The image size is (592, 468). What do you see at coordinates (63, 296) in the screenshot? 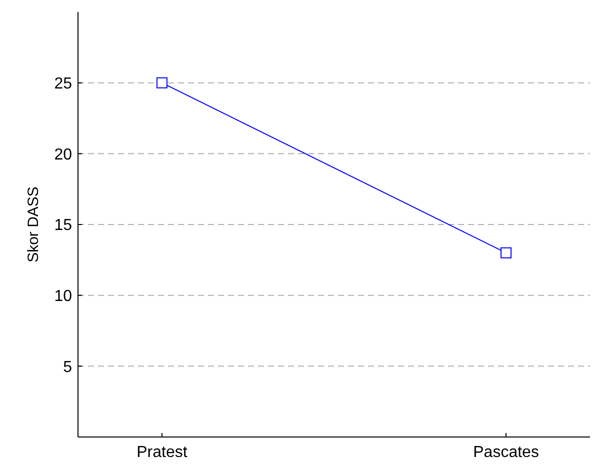
I see `y-tick-label: 10` at bounding box center [63, 296].